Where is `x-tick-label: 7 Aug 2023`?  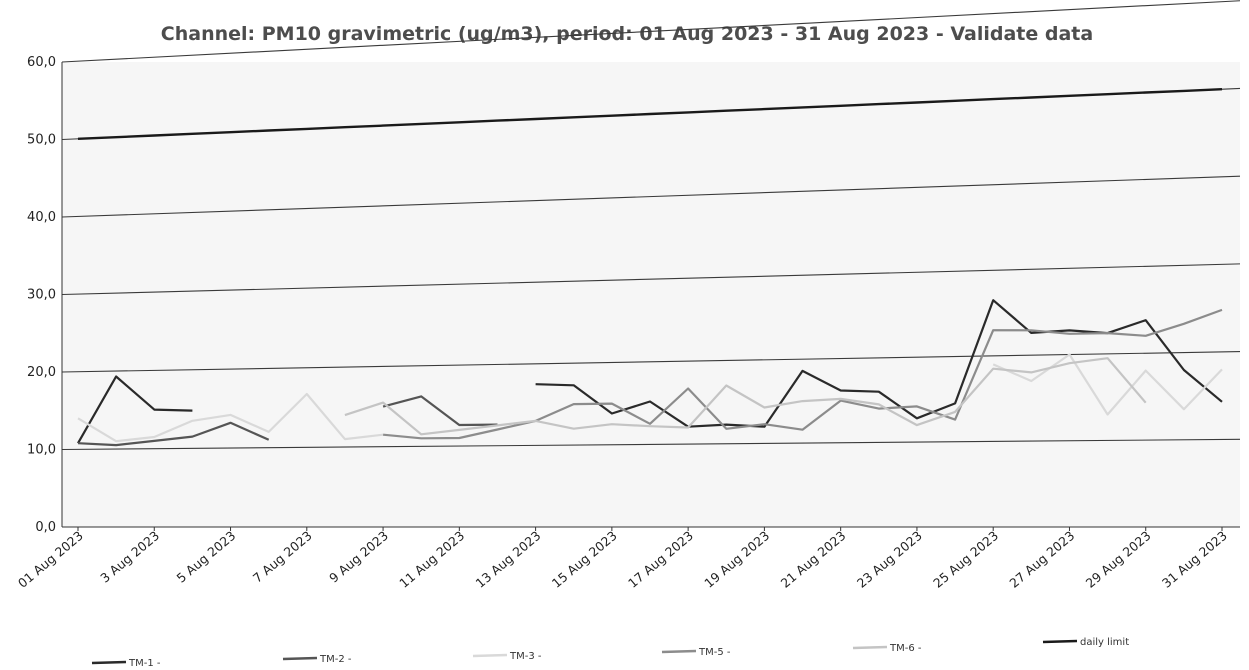
x-tick-label: 7 Aug 2023 is located at coordinates (282, 557).